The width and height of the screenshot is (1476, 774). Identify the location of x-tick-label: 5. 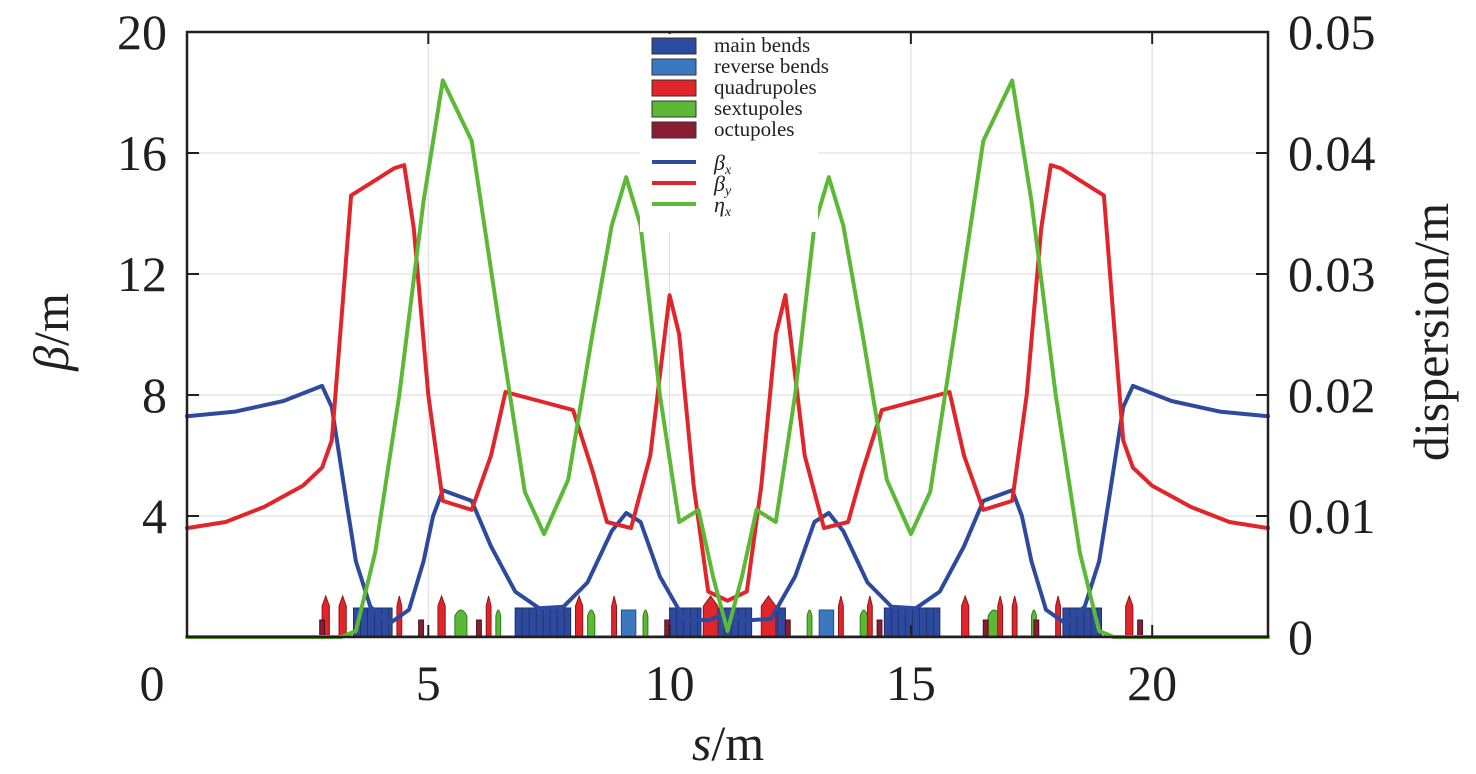
(428, 683).